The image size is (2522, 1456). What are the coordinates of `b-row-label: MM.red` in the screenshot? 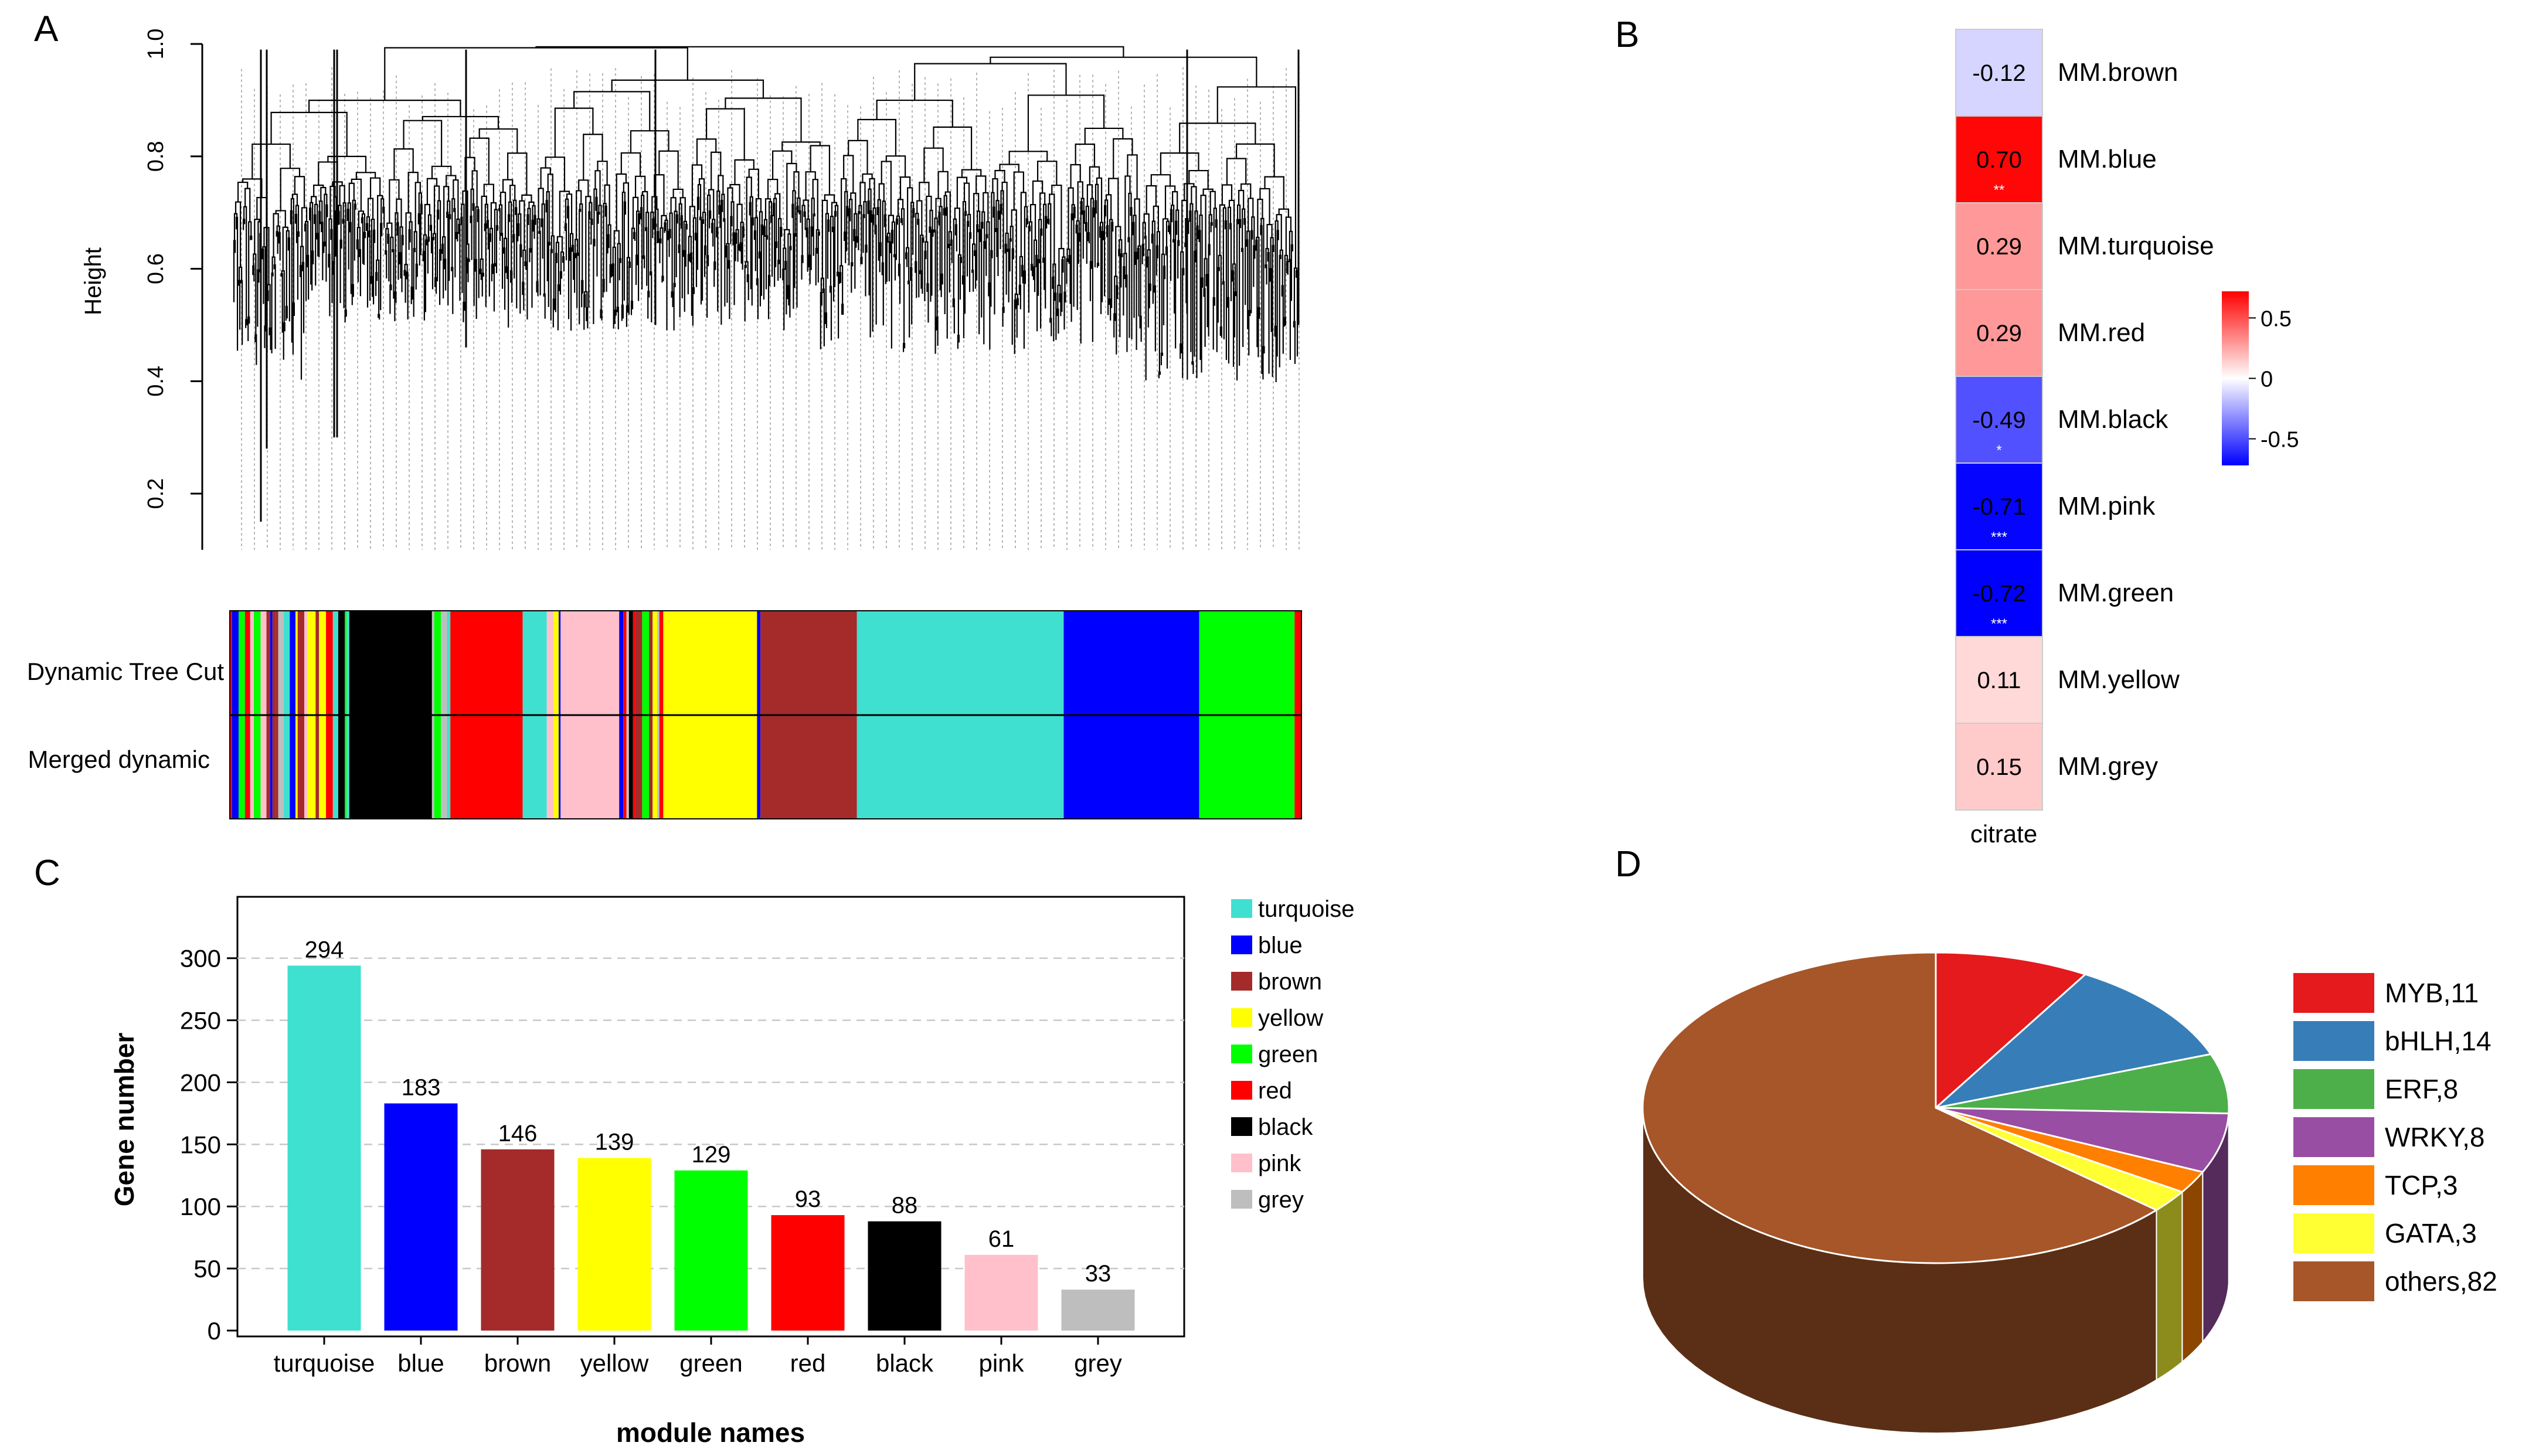 It's located at (2101, 332).